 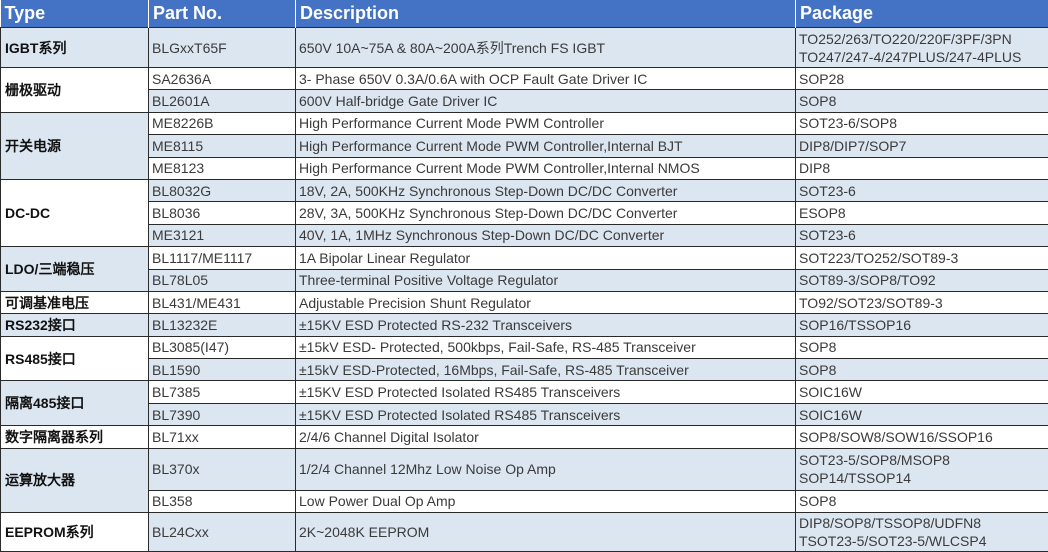 What do you see at coordinates (222, 501) in the screenshot?
I see `part-no-cell: BL358` at bounding box center [222, 501].